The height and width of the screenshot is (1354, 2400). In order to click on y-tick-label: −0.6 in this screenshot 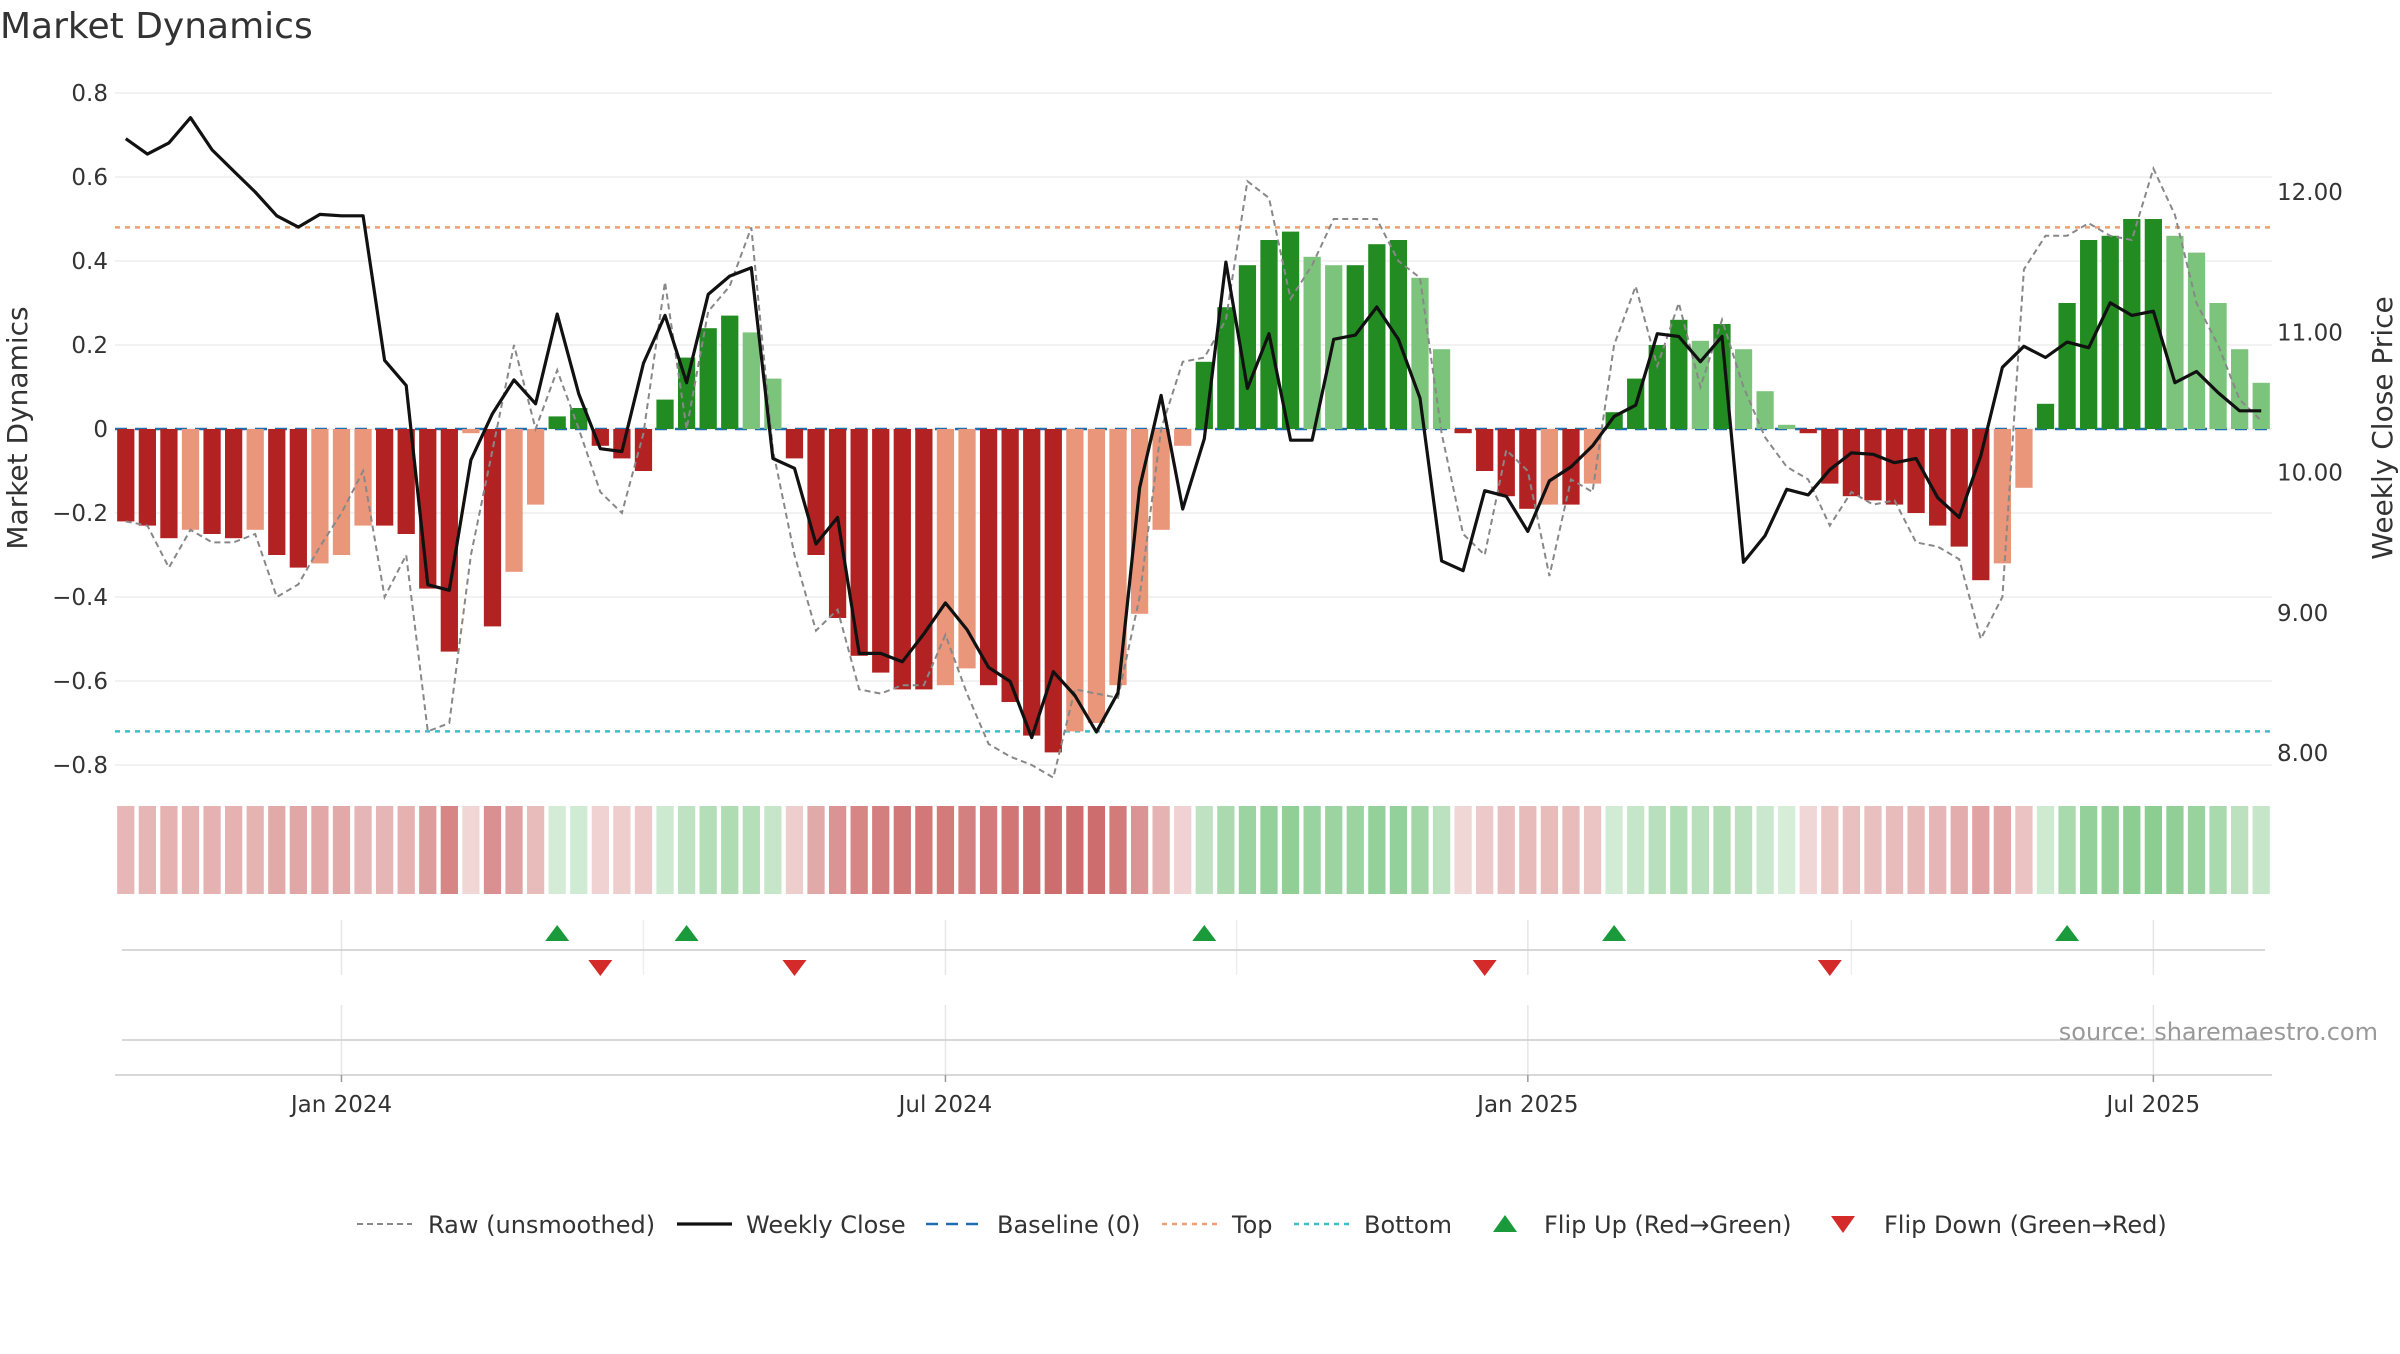, I will do `click(80, 682)`.